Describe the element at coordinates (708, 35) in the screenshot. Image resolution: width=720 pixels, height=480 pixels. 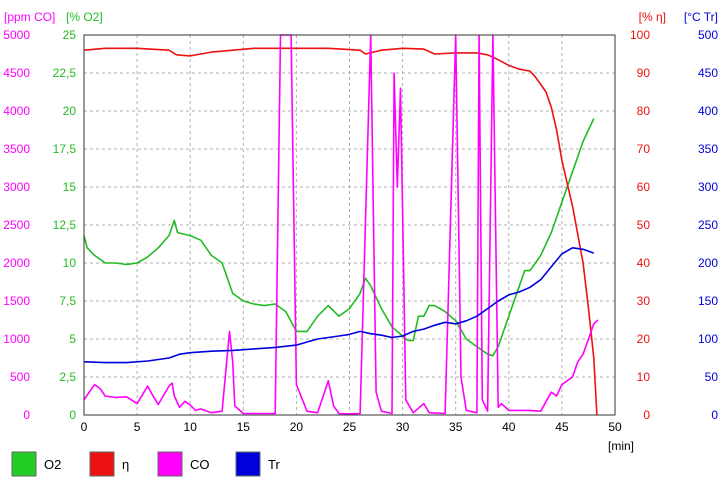
I see `y-tick-label-tr: 500` at that location.